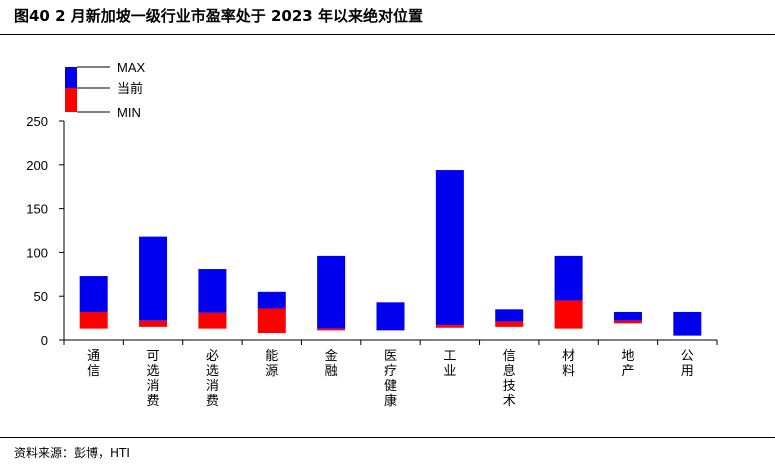 This screenshot has height=468, width=775. What do you see at coordinates (41, 296) in the screenshot?
I see `y-tick-label: 50` at bounding box center [41, 296].